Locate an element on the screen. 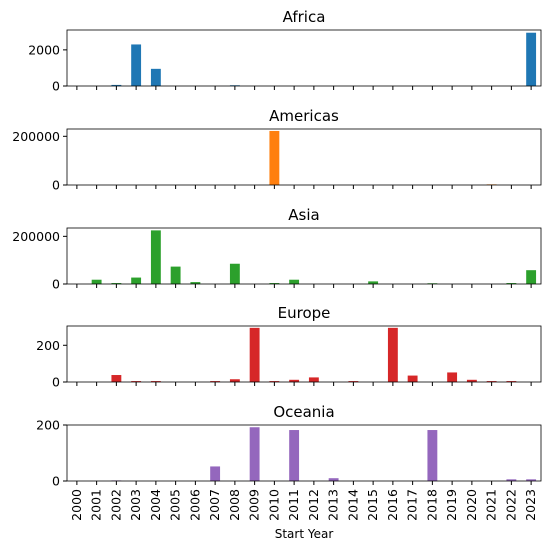  panel-frame-africa is located at coordinates (304, 58).